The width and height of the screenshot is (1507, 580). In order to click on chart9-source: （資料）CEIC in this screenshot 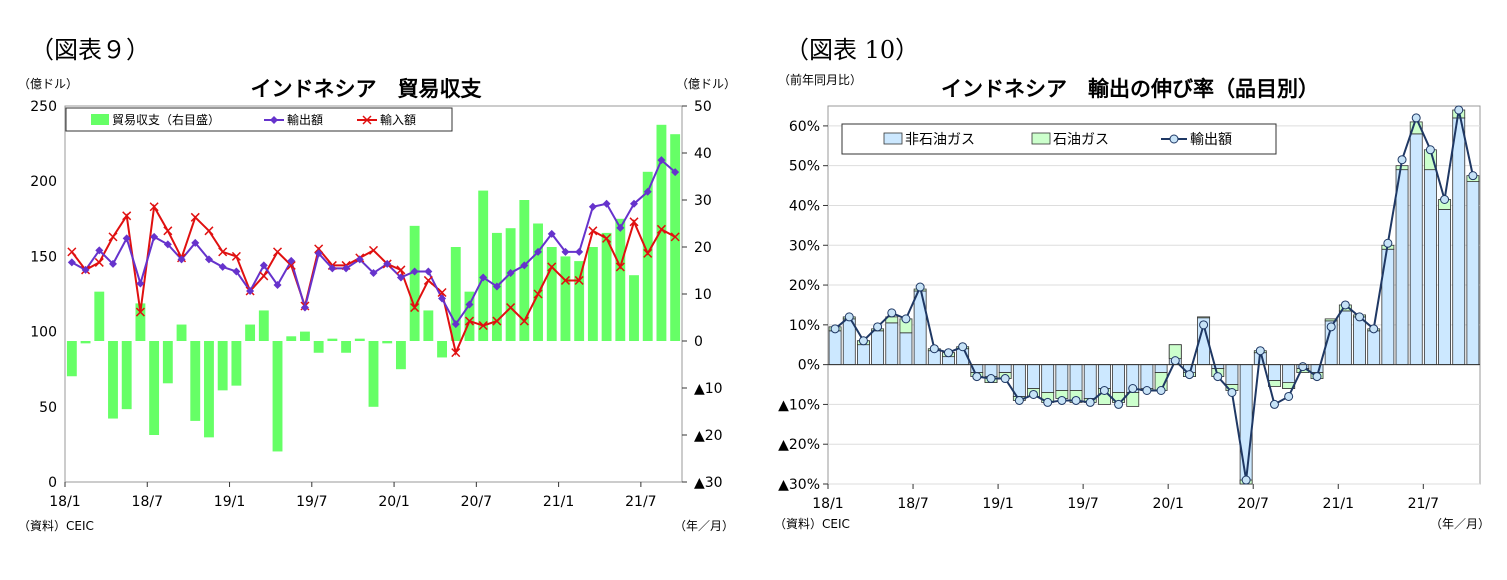, I will do `click(56, 526)`.